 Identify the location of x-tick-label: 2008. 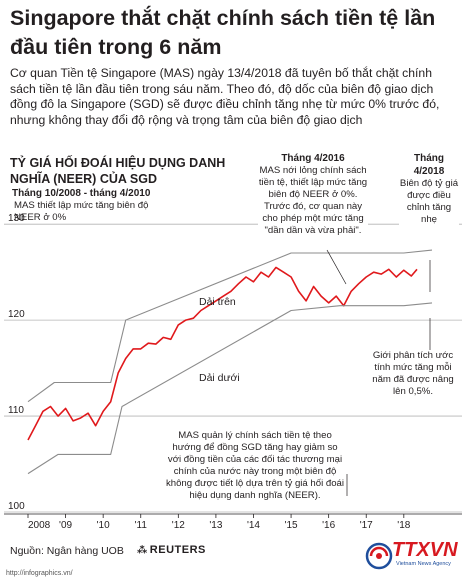
(39, 525).